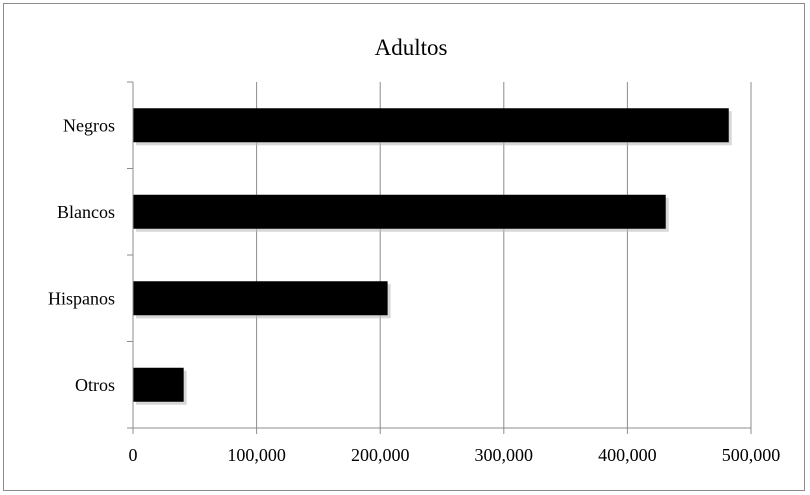 This screenshot has height=495, width=810. What do you see at coordinates (256, 455) in the screenshot?
I see `x-tick-label: 100,000` at bounding box center [256, 455].